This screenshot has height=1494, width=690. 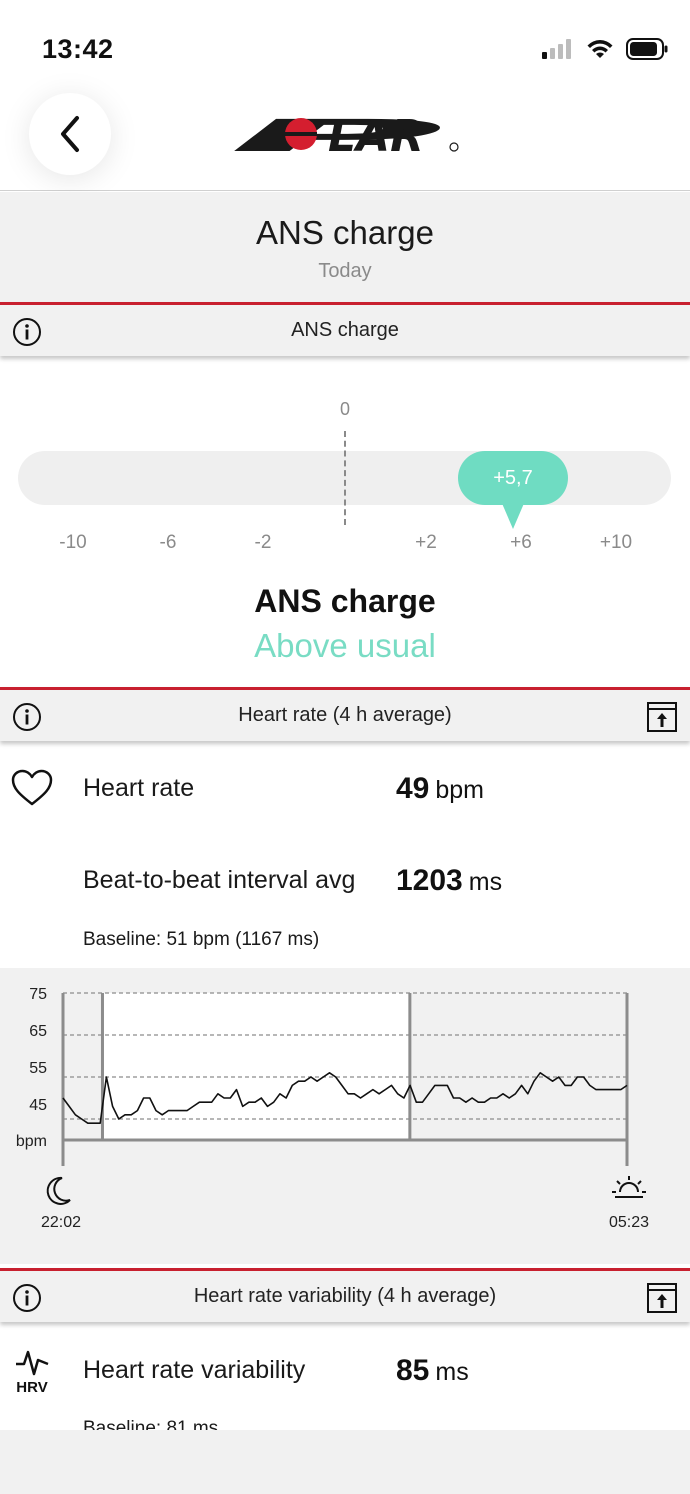 I want to click on chart-grid, so click(x=345, y=1056).